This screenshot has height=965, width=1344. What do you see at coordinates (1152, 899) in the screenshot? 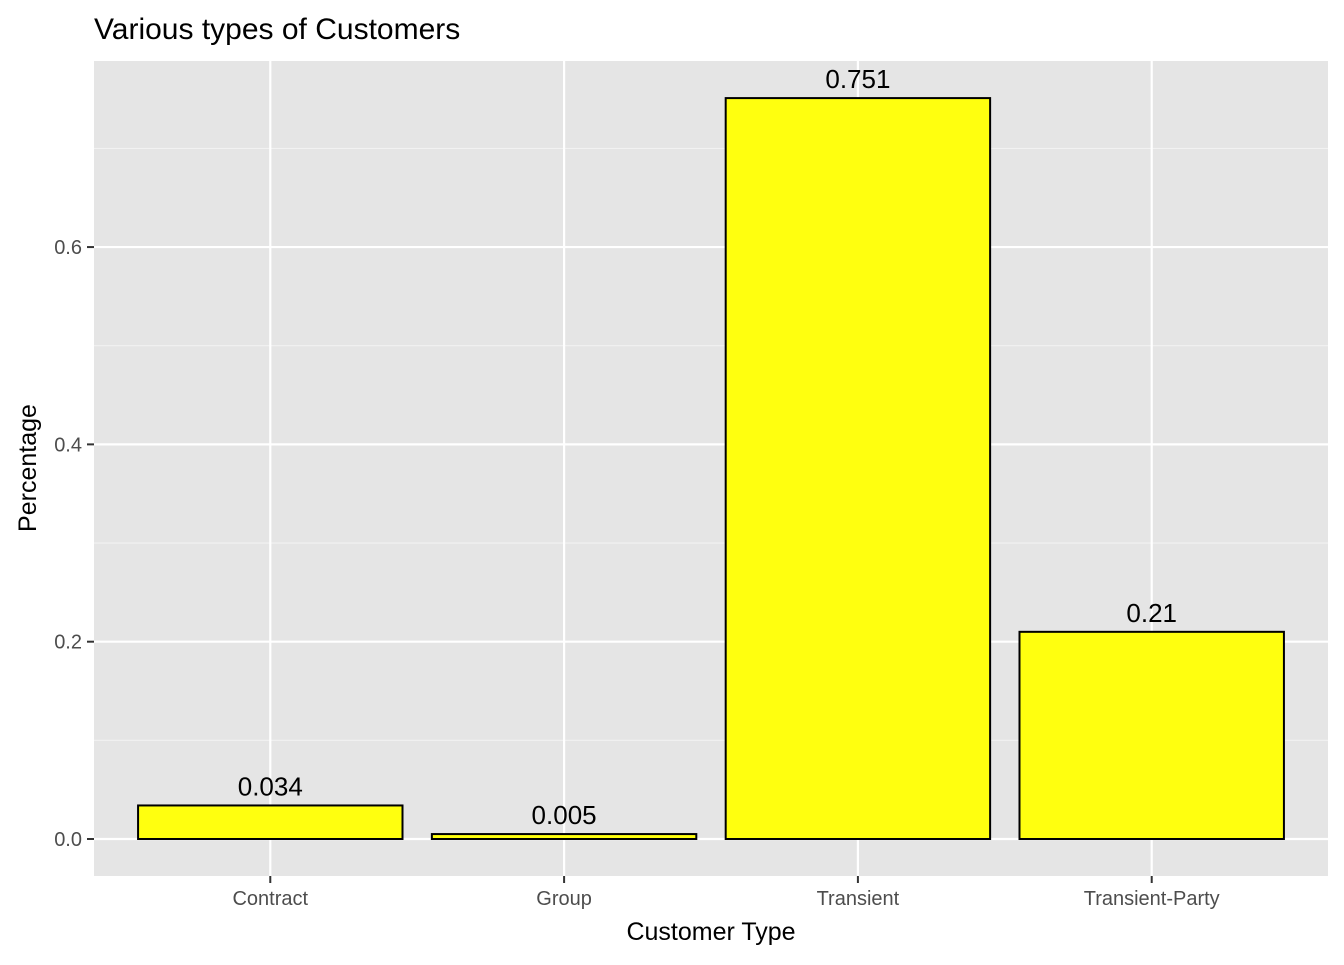
I see `x-tick-label: Transient-Party` at bounding box center [1152, 899].